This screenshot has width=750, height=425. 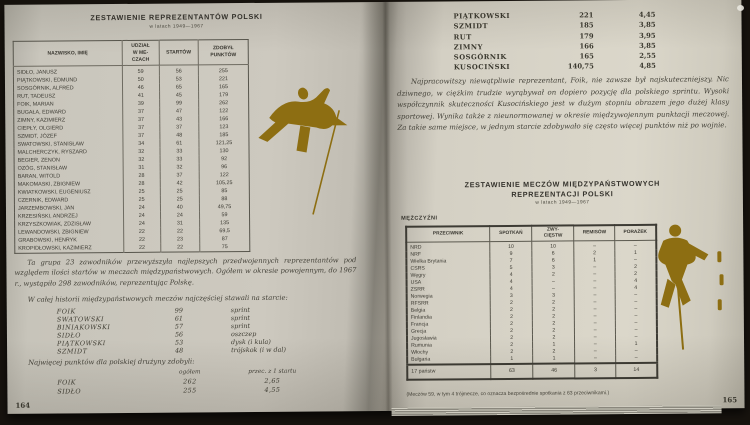 What do you see at coordinates (562, 194) in the screenshot?
I see `matches-title-line2: REPREZENTACJI POLSKI` at bounding box center [562, 194].